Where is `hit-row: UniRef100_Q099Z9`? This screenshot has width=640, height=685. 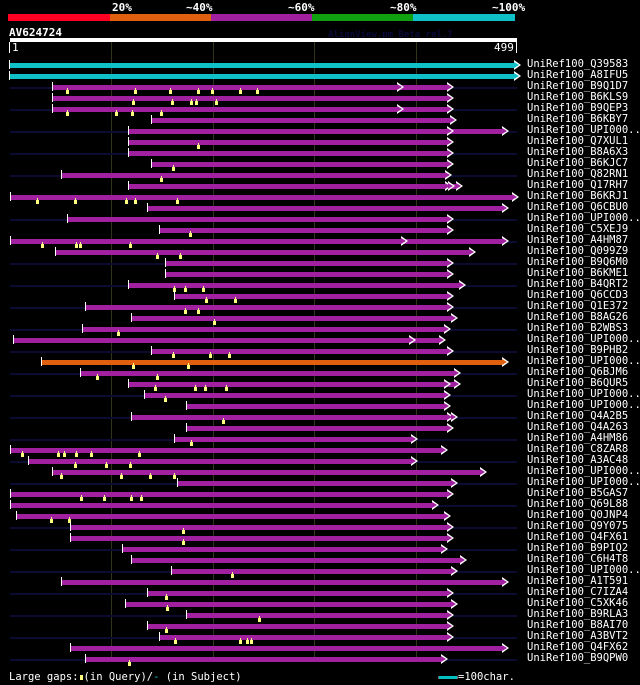
hit-row: UniRef100_Q099Z9 is located at coordinates (320, 252).